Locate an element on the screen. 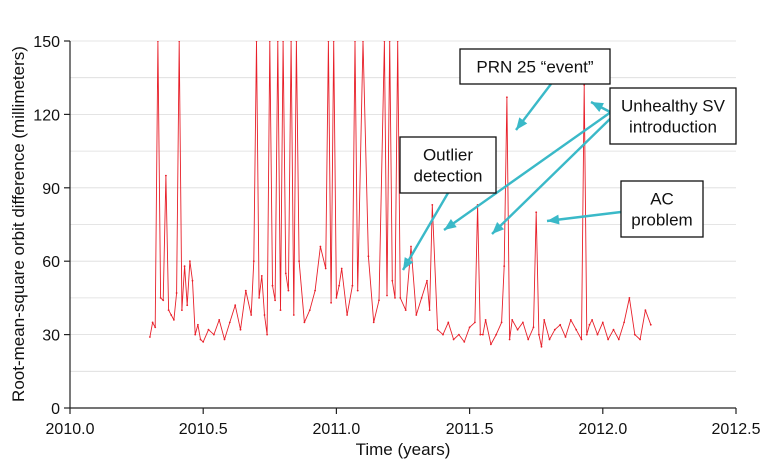 The image size is (784, 469). annotation-box: AC problem is located at coordinates (662, 209).